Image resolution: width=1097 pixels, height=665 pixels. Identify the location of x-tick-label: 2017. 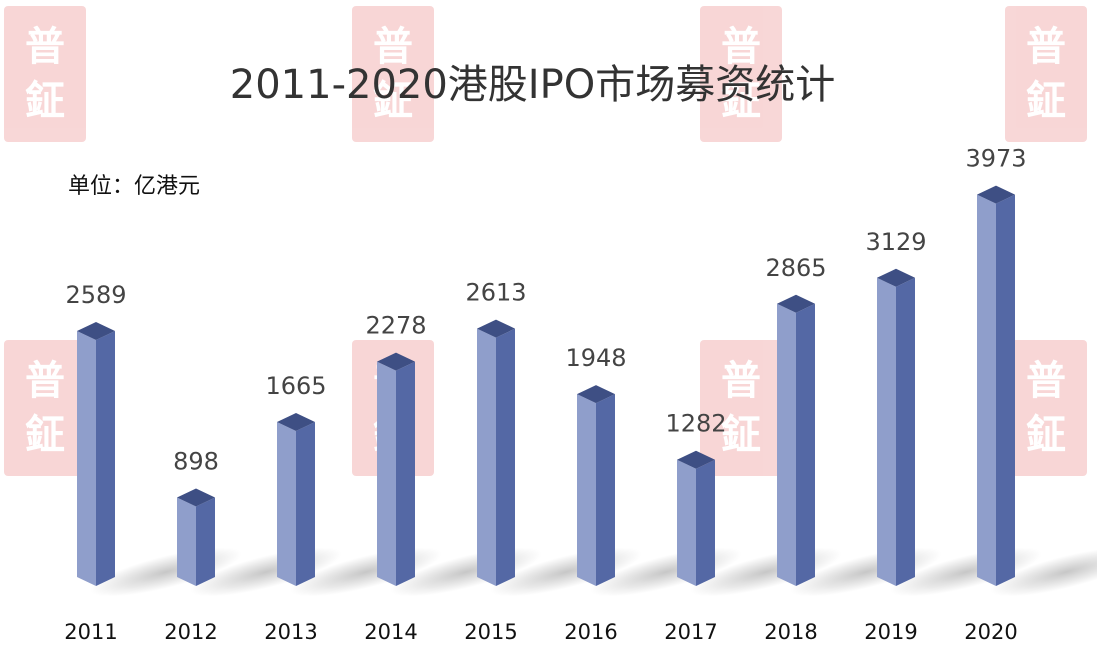
(690, 632).